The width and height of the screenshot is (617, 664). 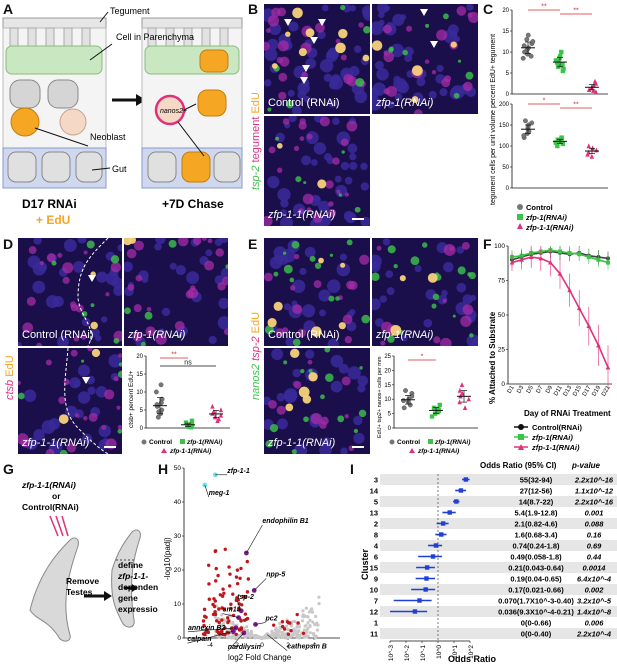 I want to click on e-plot: 0 5 10 15 20 25 *, so click(x=431, y=393).